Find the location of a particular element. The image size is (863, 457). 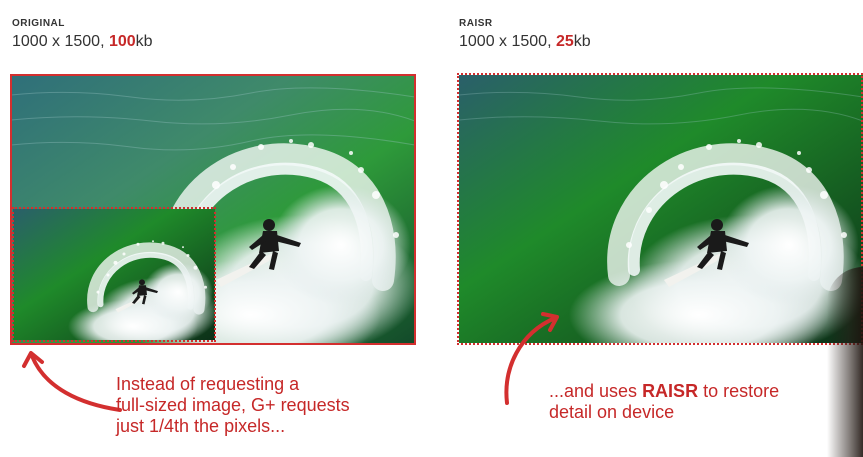

raisr-size-value: 25 is located at coordinates (564, 41).